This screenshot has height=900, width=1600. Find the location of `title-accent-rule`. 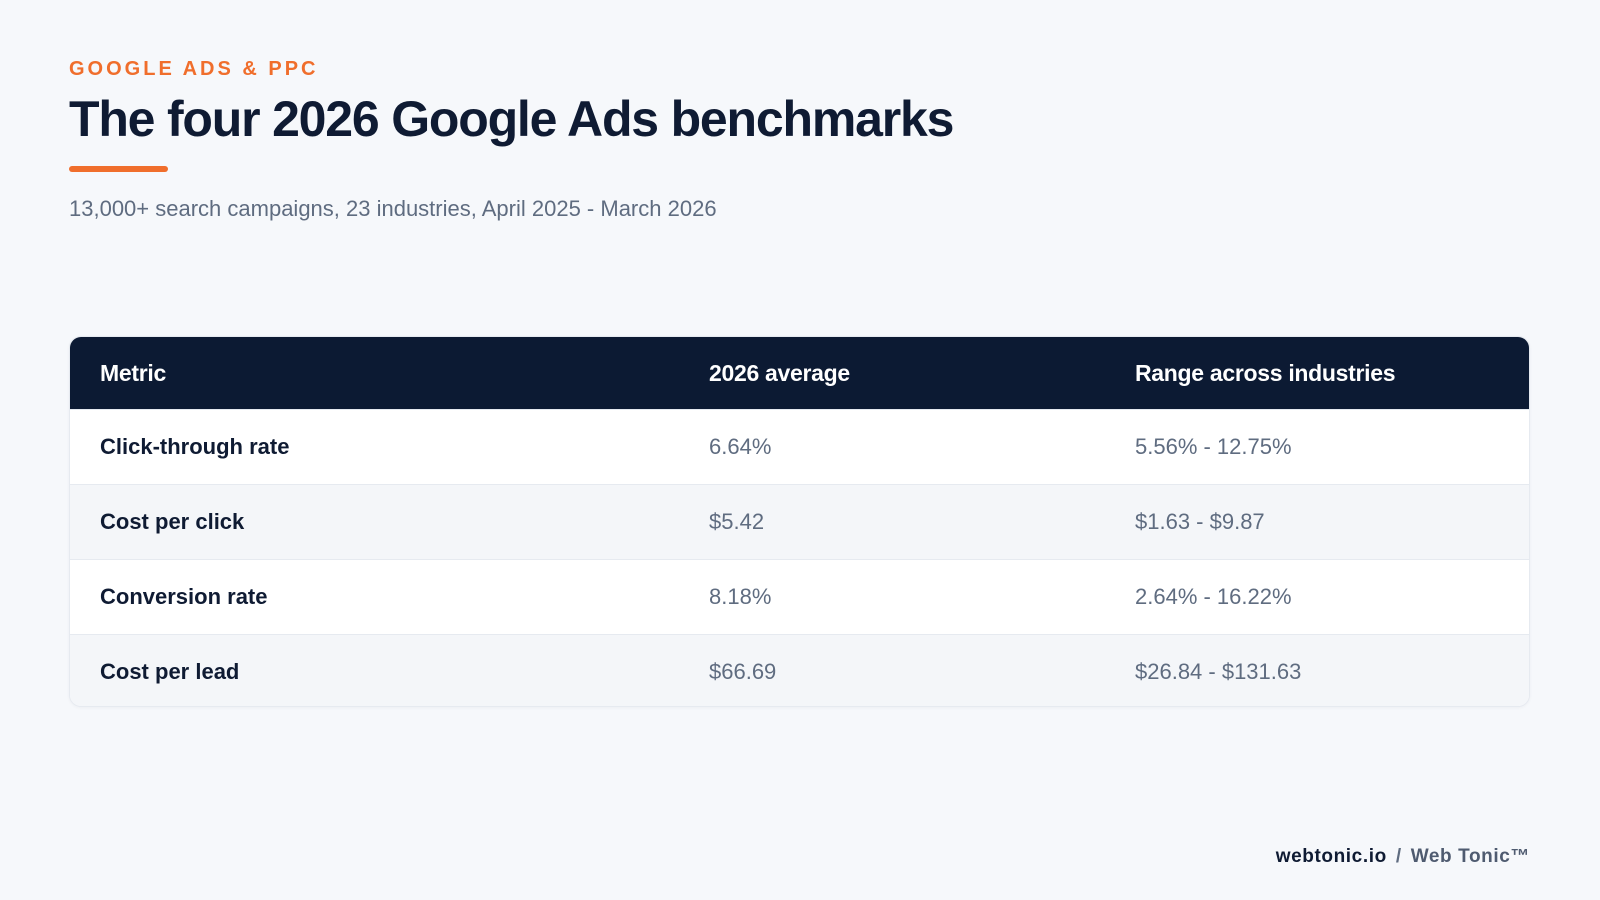

title-accent-rule is located at coordinates (118, 169).